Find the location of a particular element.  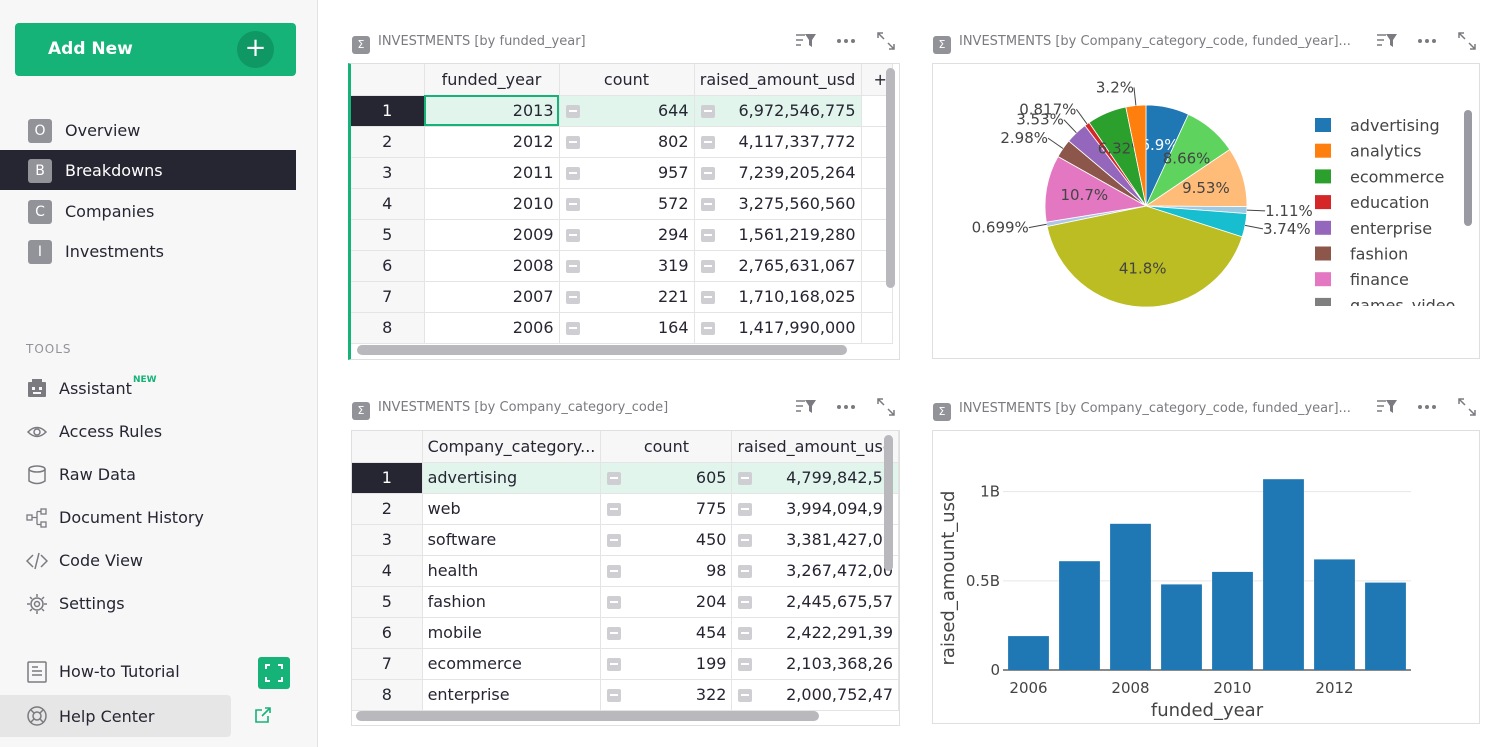

table-row: 1 advertising 605 4,799,842,53 is located at coordinates (625, 478).